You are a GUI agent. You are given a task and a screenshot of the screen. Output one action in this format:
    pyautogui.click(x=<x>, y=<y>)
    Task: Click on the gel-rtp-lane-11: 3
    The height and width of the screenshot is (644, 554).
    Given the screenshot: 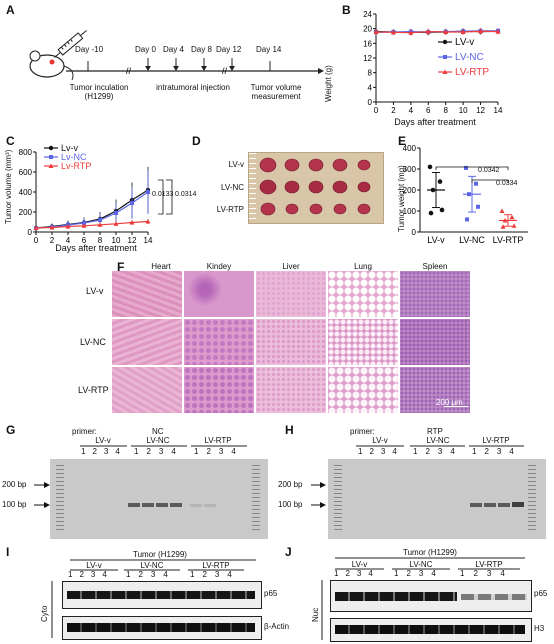 What is the action you would take?
    pyautogui.click(x=503, y=451)
    